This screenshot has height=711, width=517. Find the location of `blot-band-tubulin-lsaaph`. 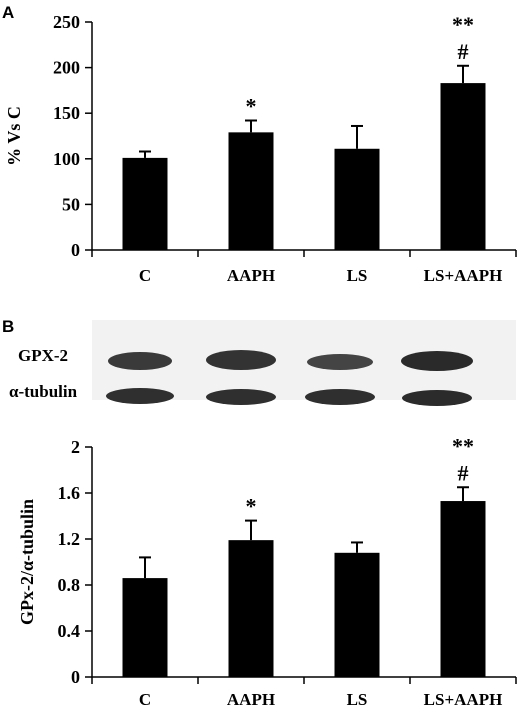

blot-band-tubulin-lsaaph is located at coordinates (437, 398).